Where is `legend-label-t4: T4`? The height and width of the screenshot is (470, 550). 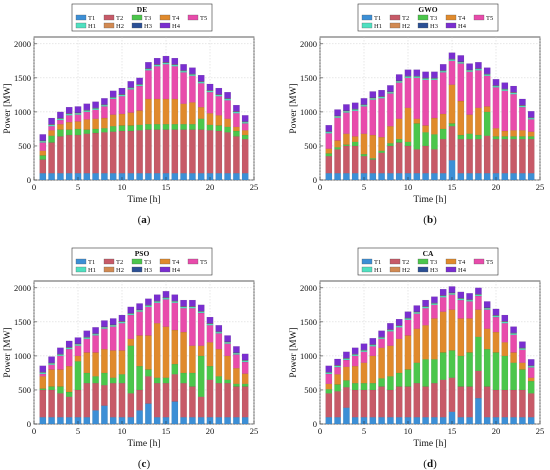 legend-label-t4: T4 is located at coordinates (462, 18).